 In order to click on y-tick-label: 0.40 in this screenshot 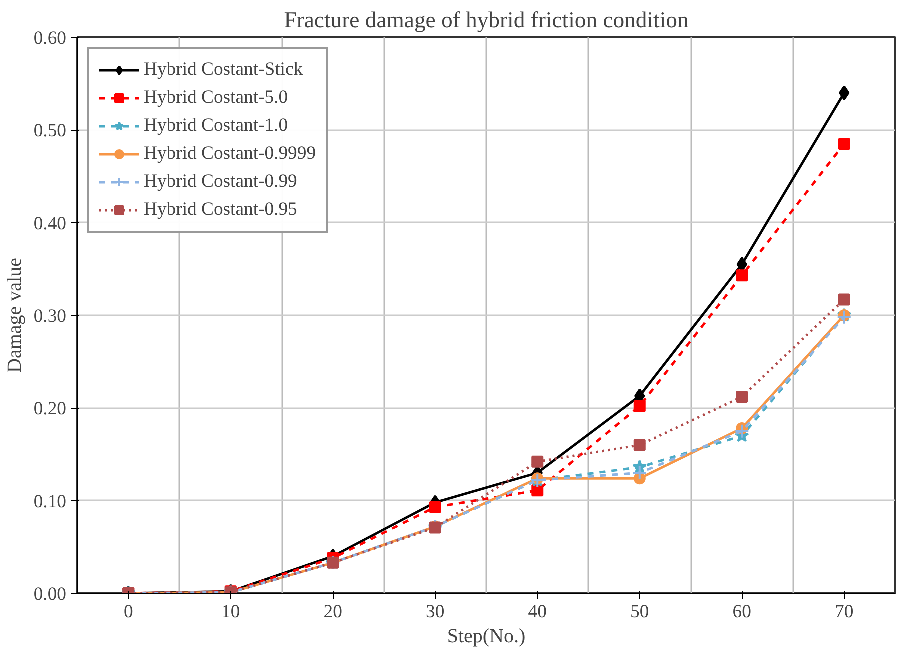, I will do `click(50, 223)`.